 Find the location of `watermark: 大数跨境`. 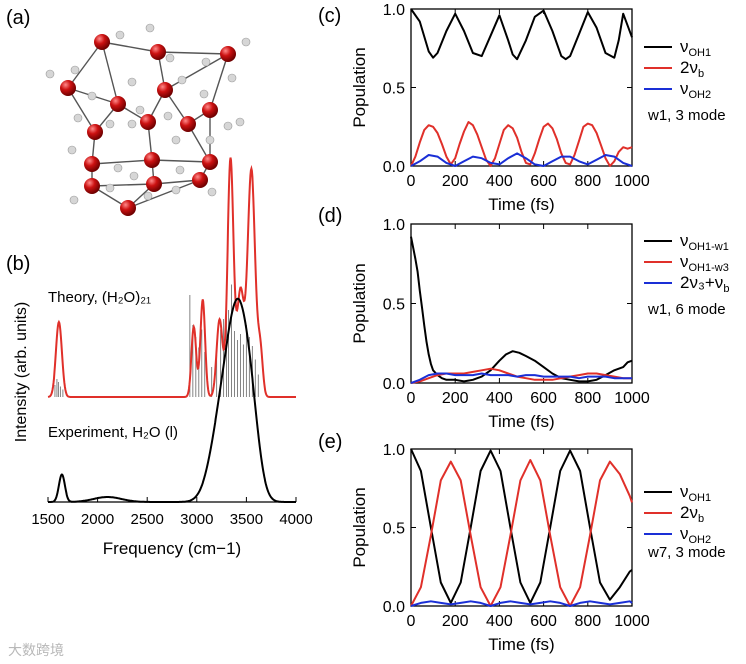

watermark: 大数跨境 is located at coordinates (36, 650).